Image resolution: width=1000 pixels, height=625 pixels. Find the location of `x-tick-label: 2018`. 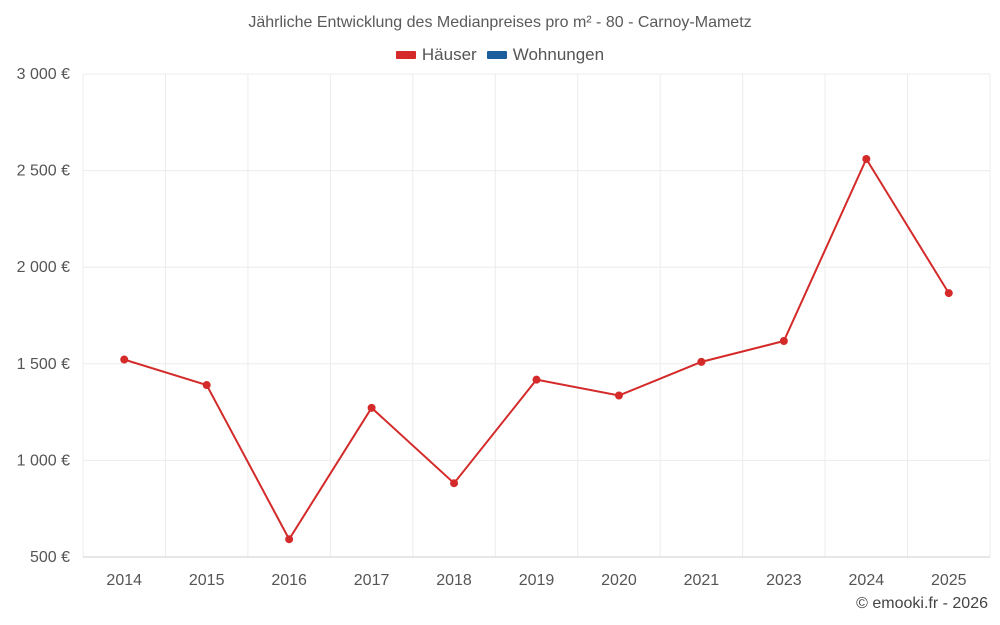

x-tick-label: 2018 is located at coordinates (454, 580).